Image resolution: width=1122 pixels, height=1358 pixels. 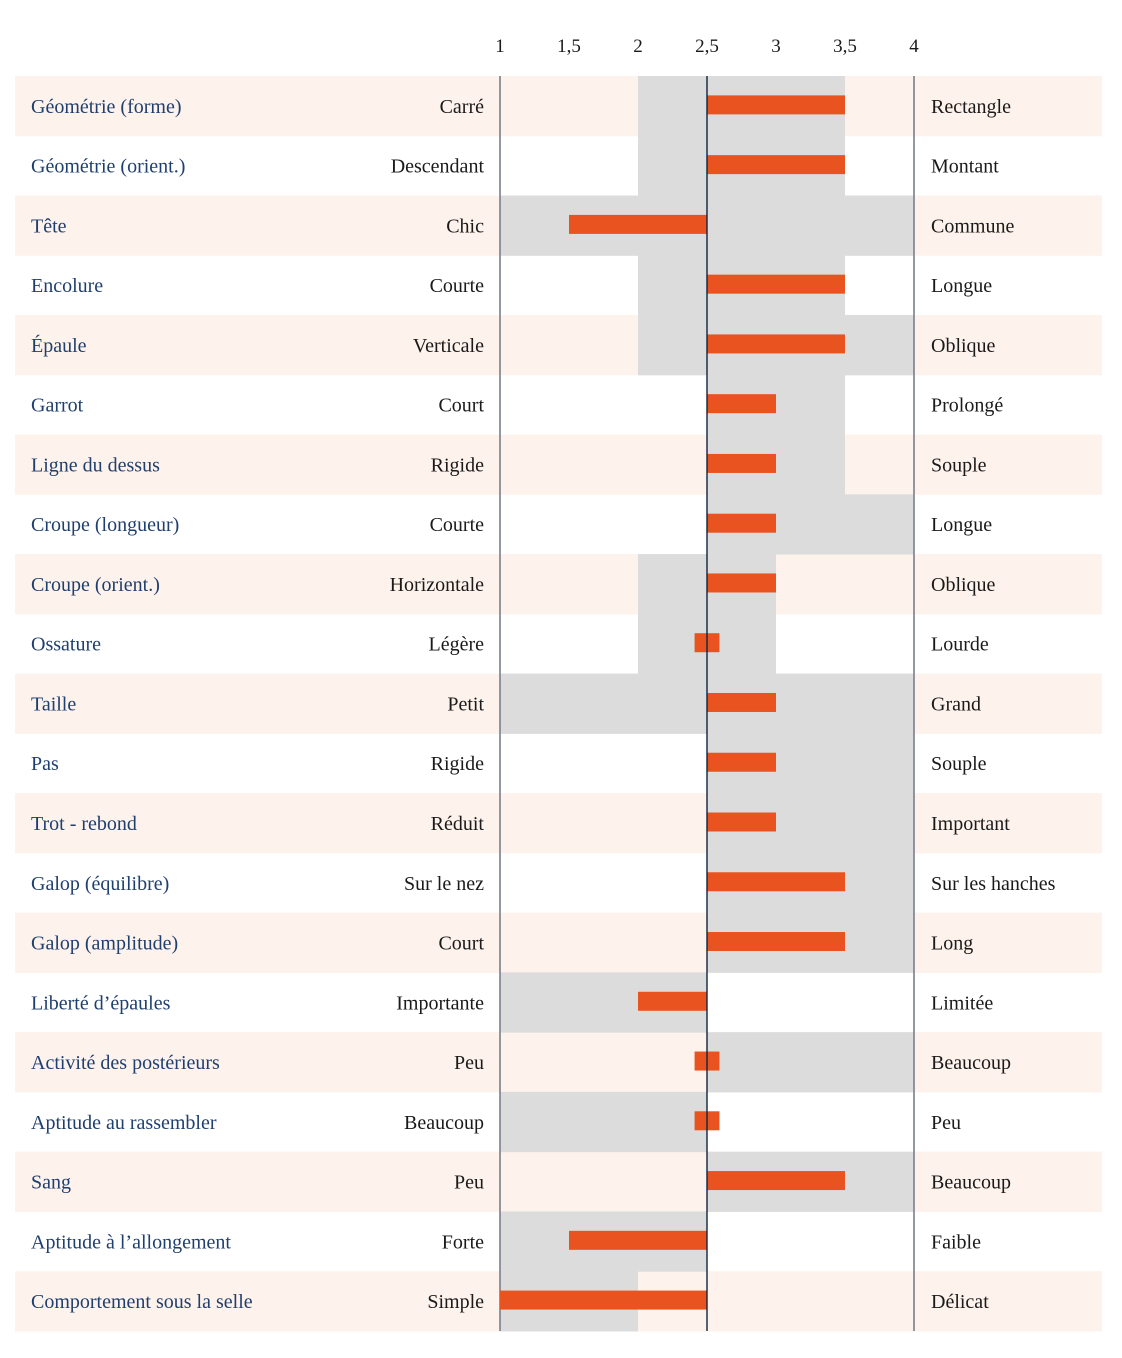 What do you see at coordinates (972, 226) in the screenshot?
I see `right-pole-label: Commune` at bounding box center [972, 226].